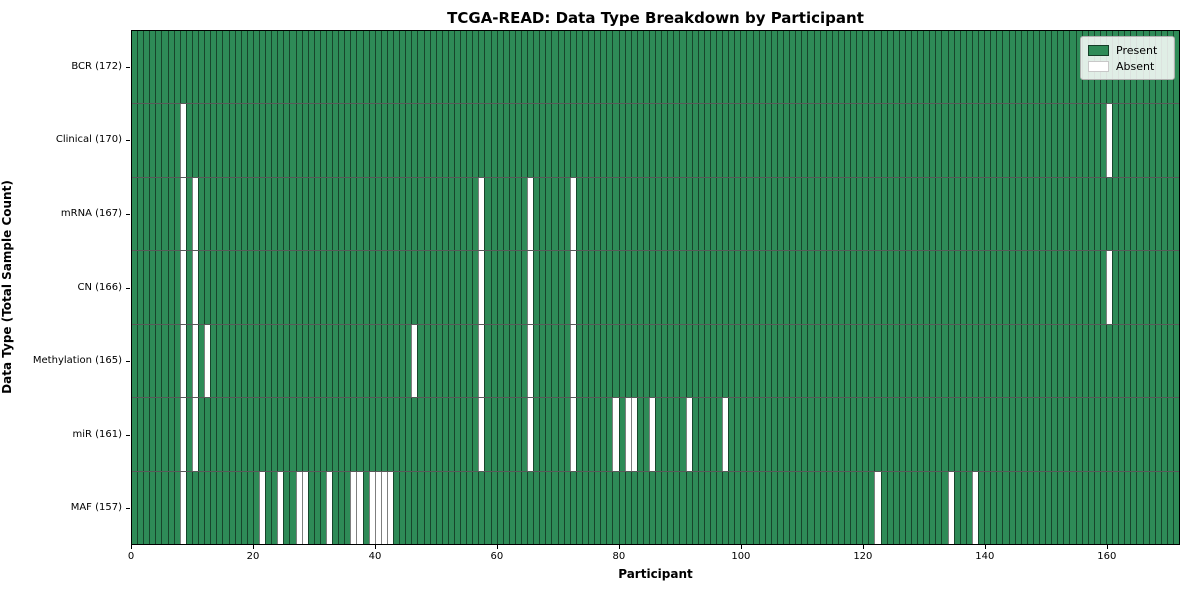 Image resolution: width=1200 pixels, height=600 pixels. Describe the element at coordinates (99, 287) in the screenshot. I see `y-tick-label: CN (166)` at that location.